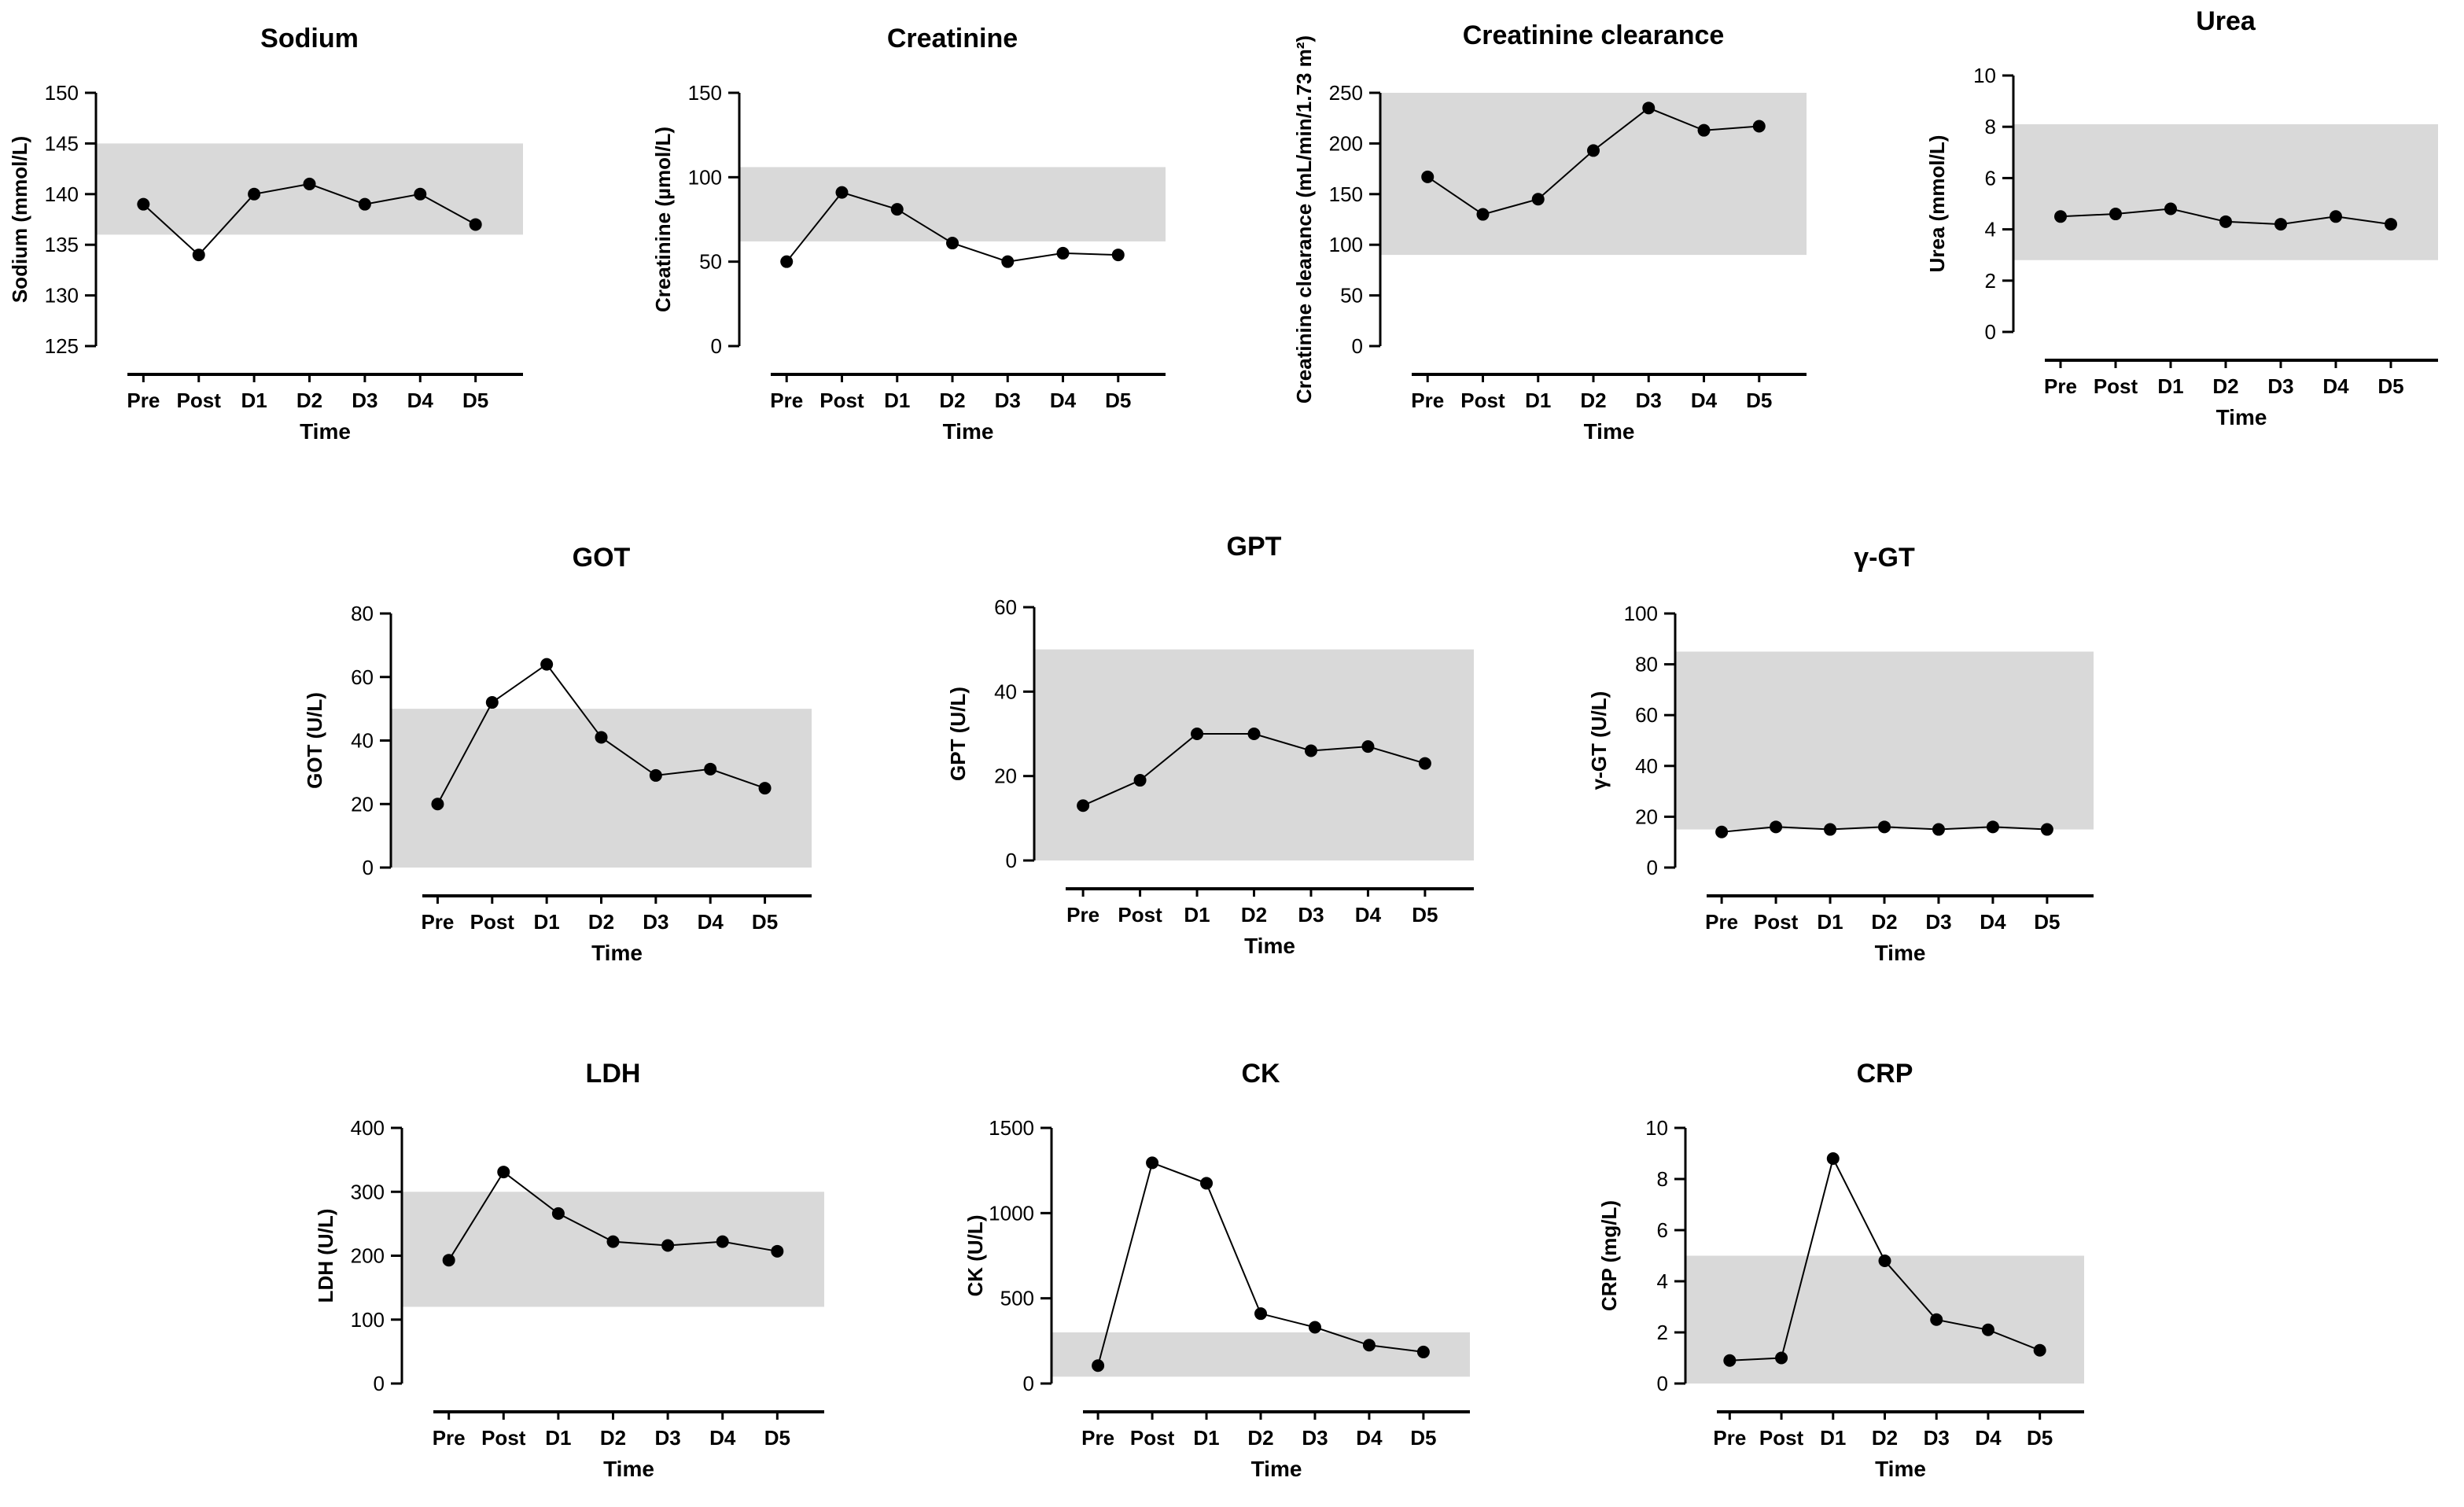  What do you see at coordinates (62, 93) in the screenshot?
I see `y-tick-label: 150` at bounding box center [62, 93].